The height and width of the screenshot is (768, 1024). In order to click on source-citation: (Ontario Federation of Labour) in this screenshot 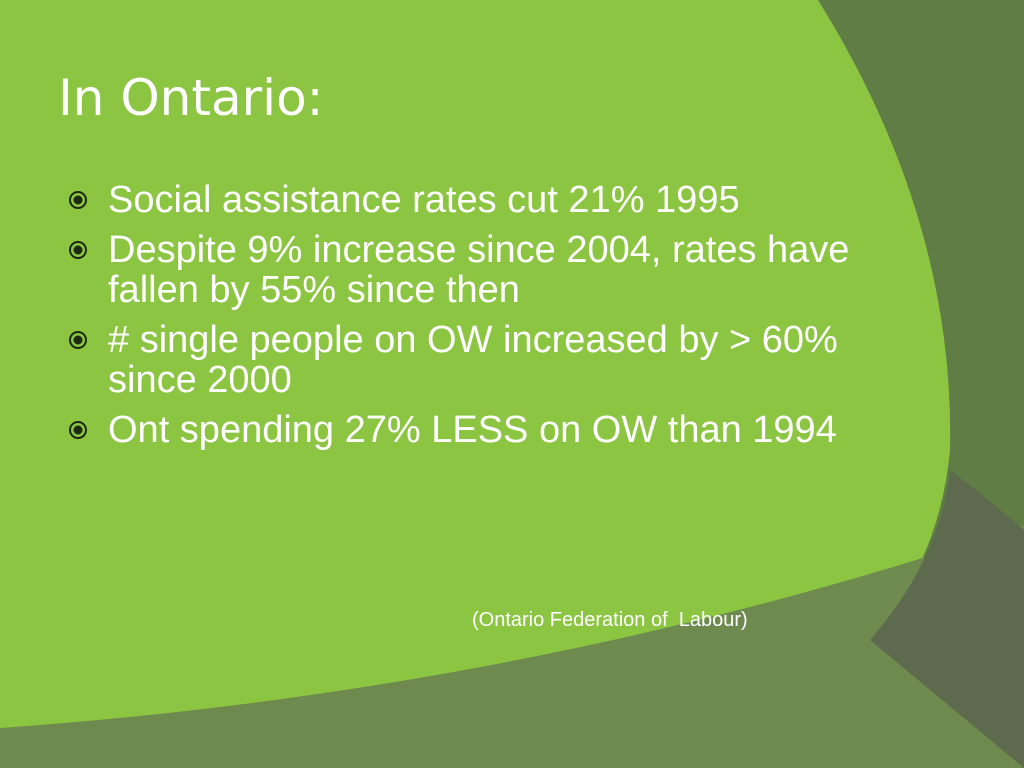, I will do `click(610, 620)`.